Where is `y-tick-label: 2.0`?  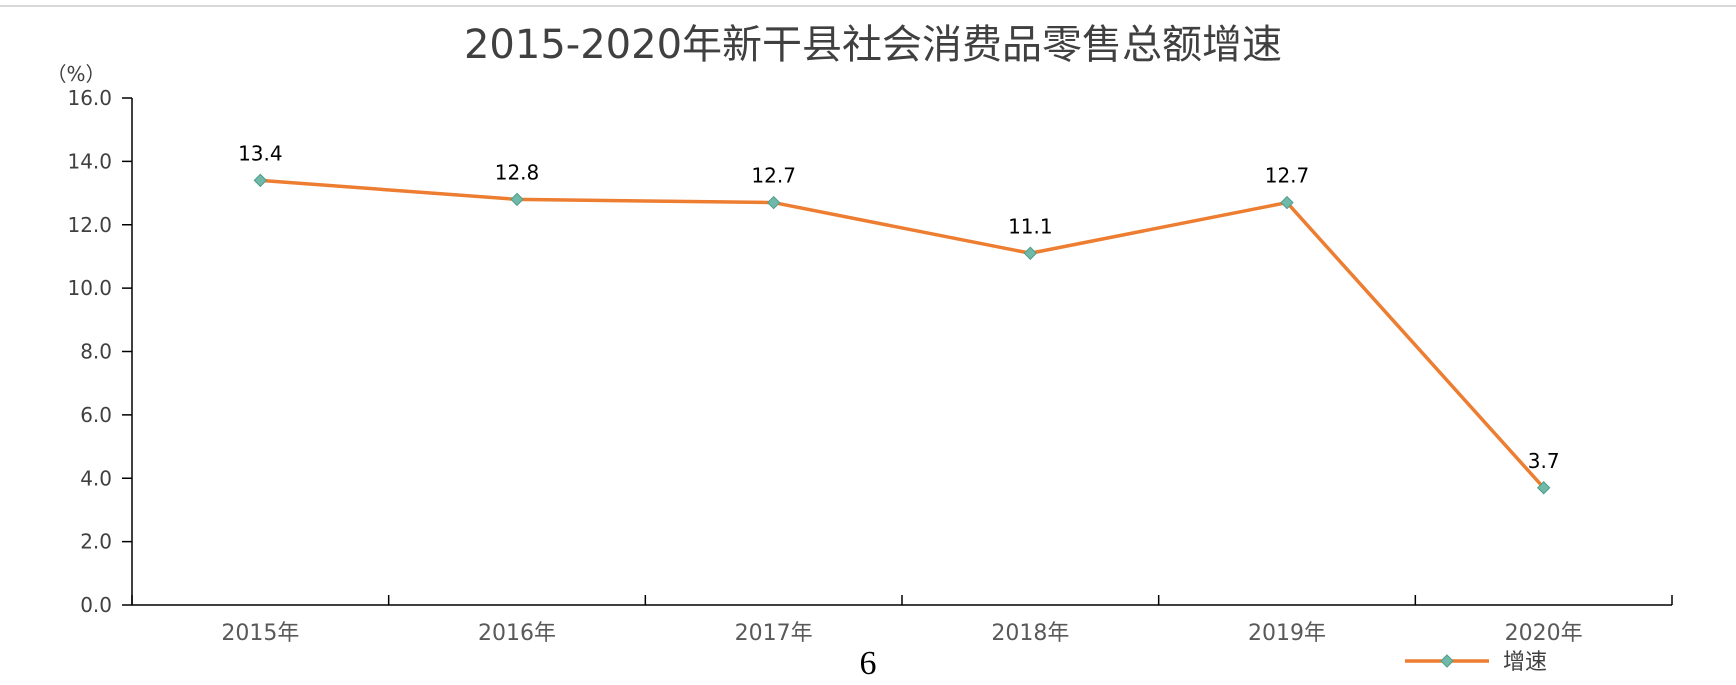 y-tick-label: 2.0 is located at coordinates (96, 542).